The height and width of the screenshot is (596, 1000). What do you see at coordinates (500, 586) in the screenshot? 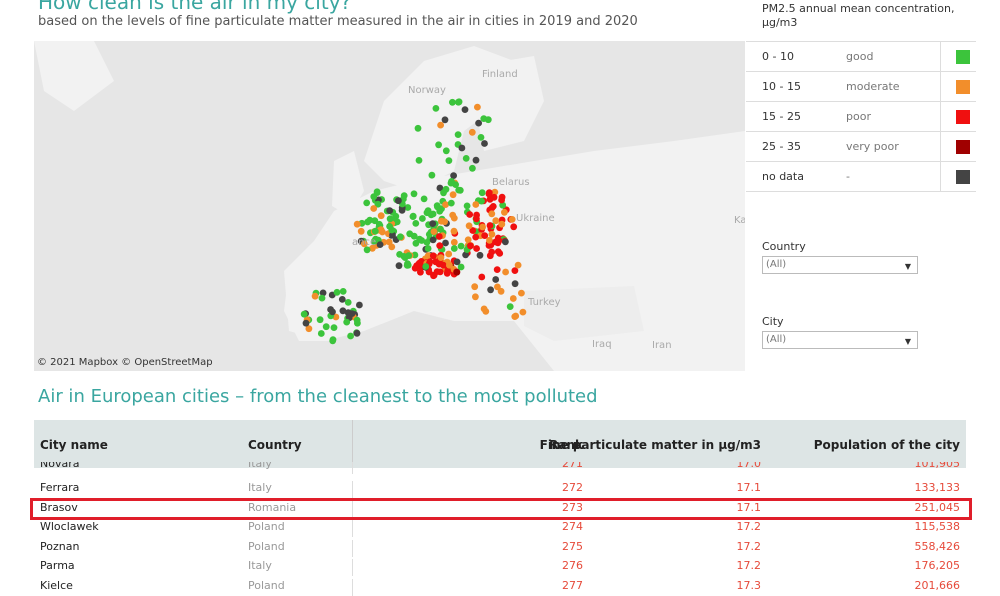
I see `table-row: Kielce Poland 277 17.3 201,666` at bounding box center [500, 586].